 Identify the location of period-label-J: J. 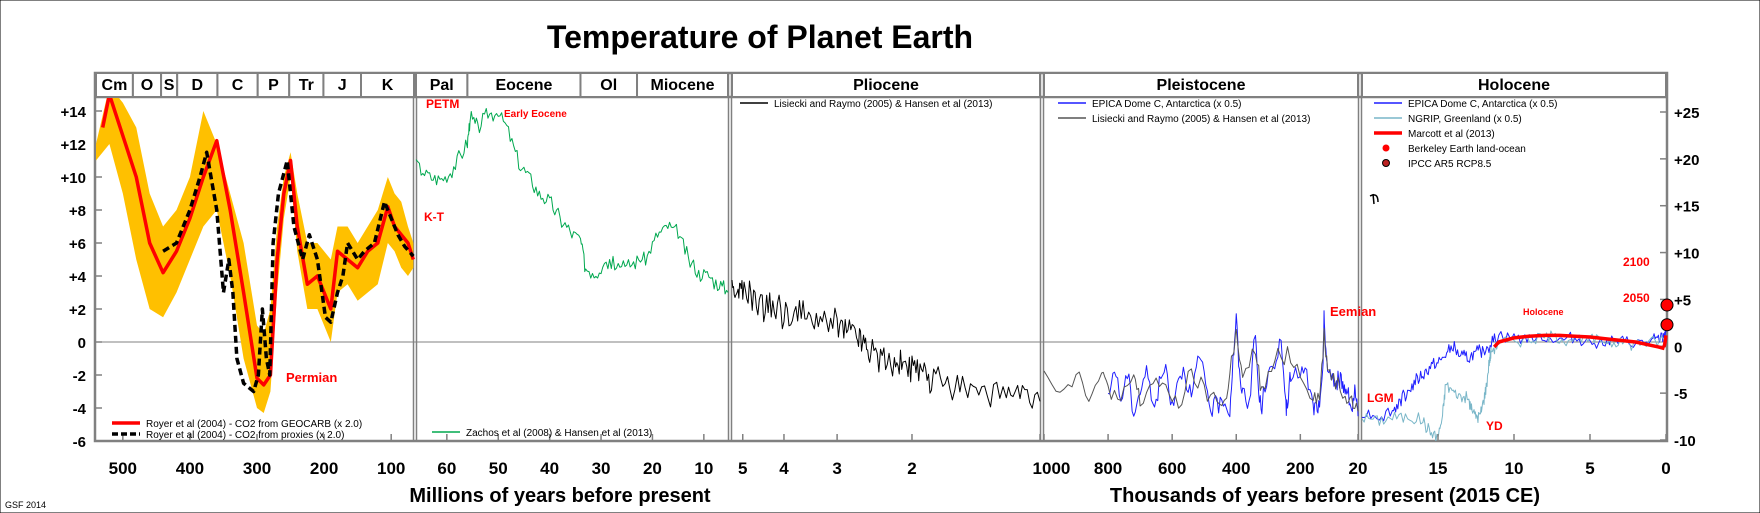
(342, 85).